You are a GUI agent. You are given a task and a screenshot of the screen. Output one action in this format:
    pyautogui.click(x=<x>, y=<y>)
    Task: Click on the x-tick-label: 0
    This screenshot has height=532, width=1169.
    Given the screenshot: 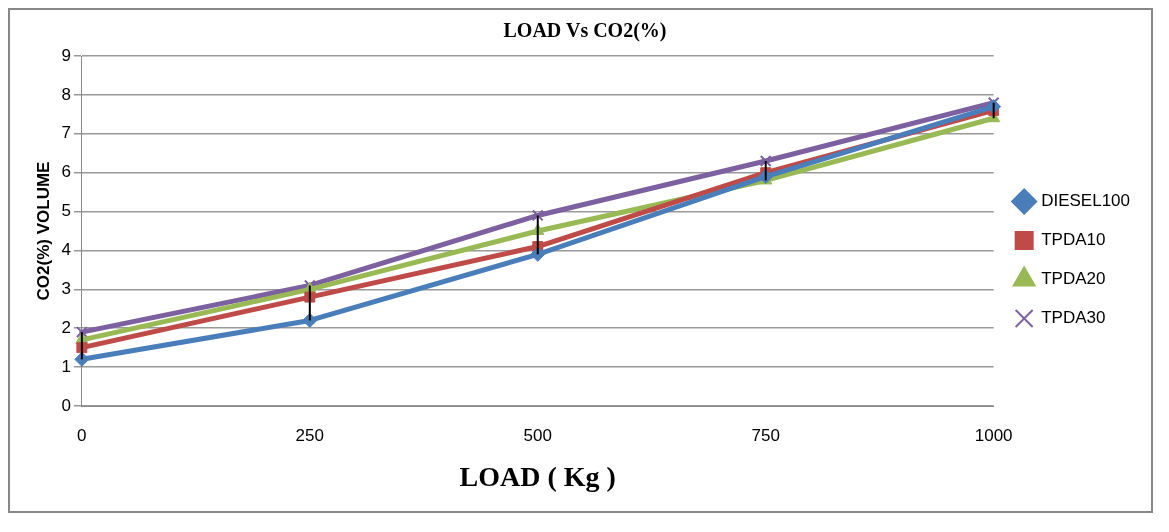 What is the action you would take?
    pyautogui.click(x=82, y=435)
    